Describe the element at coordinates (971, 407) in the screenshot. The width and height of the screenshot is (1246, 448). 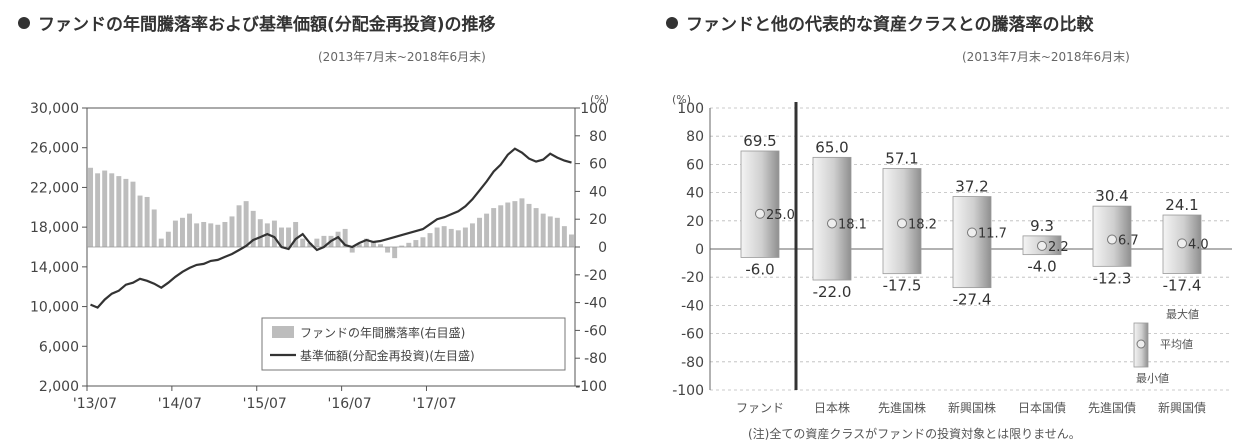
I see `right-categories: ファンド 日本株 先進国株 新興国株 日本国債 先進国債 新興国債` at that location.